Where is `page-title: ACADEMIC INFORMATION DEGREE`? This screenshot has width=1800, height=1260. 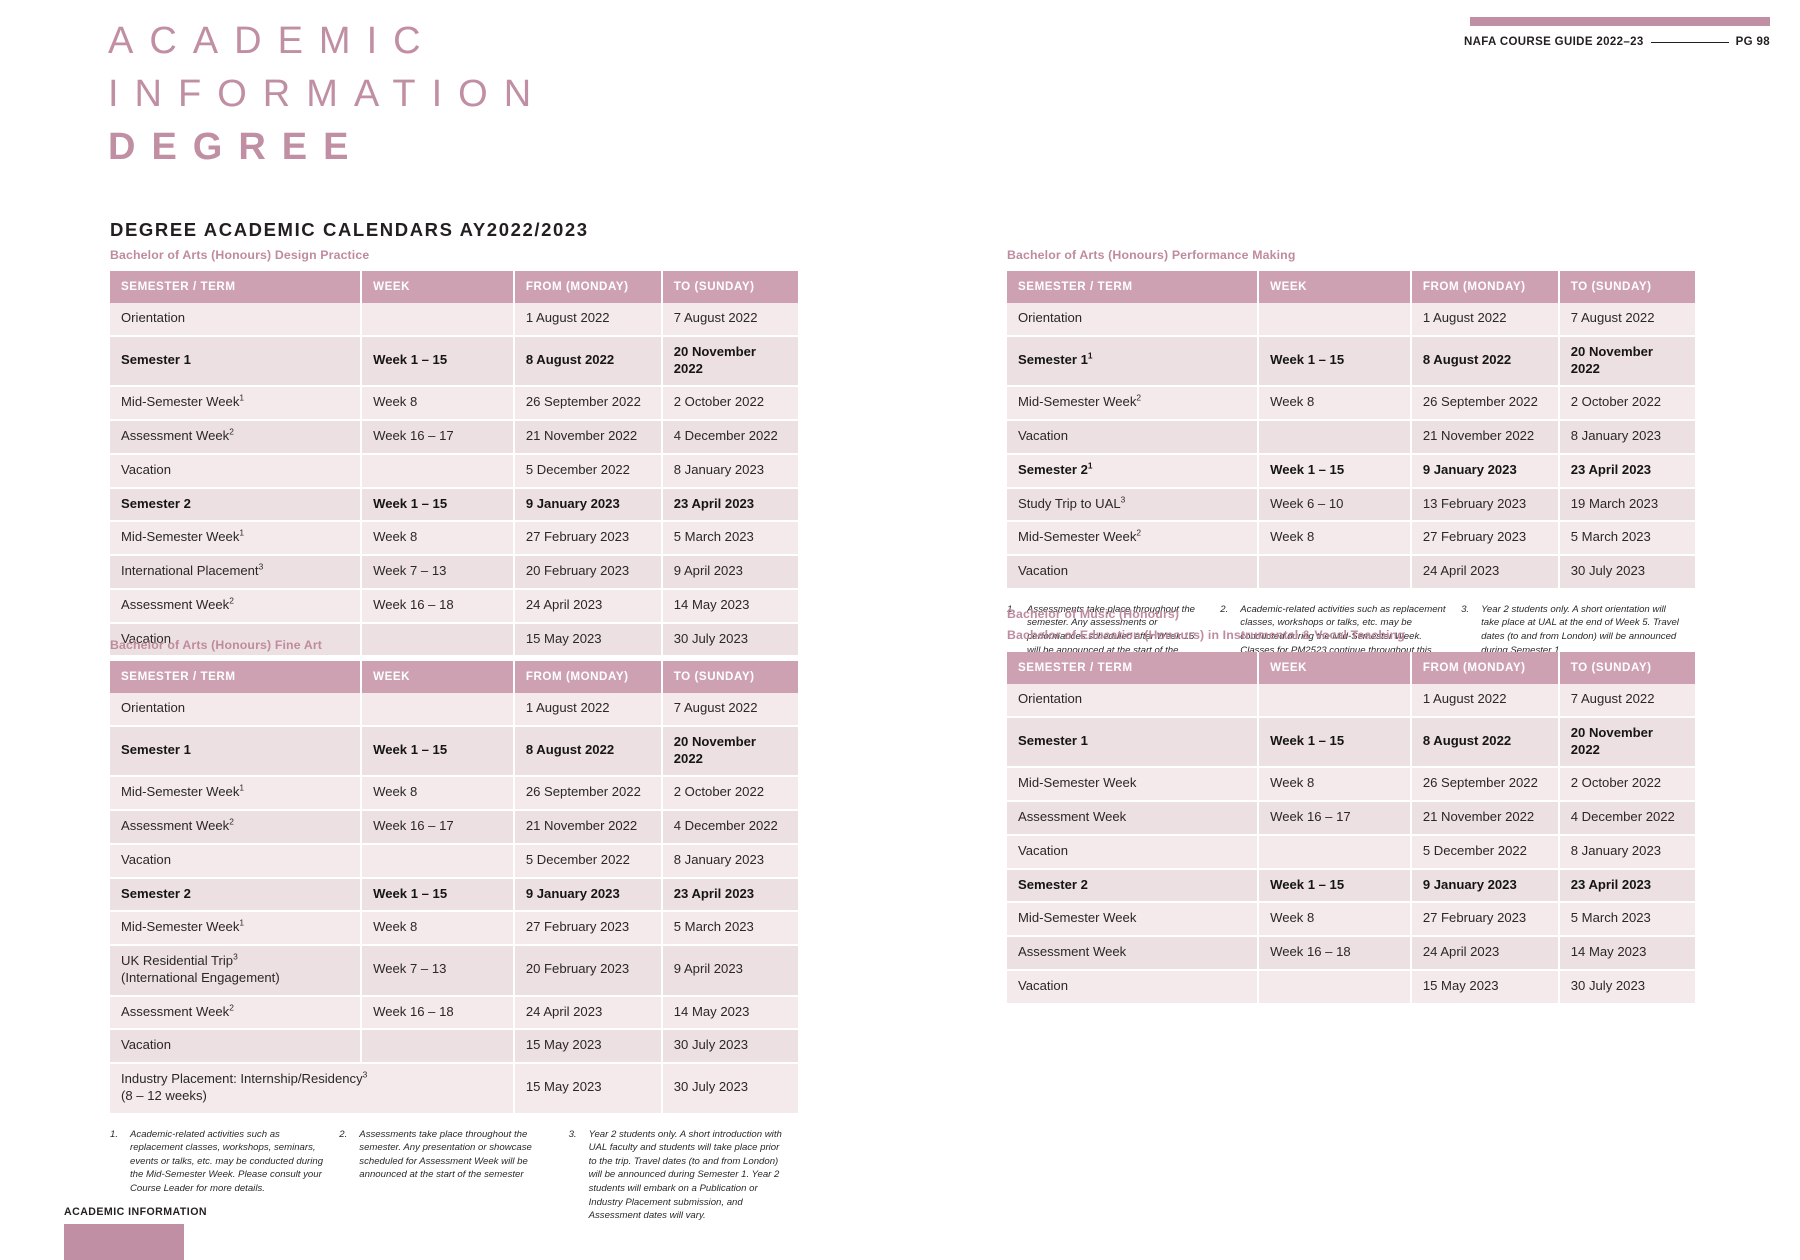 page-title: ACADEMIC INFORMATION DEGREE is located at coordinates (327, 94).